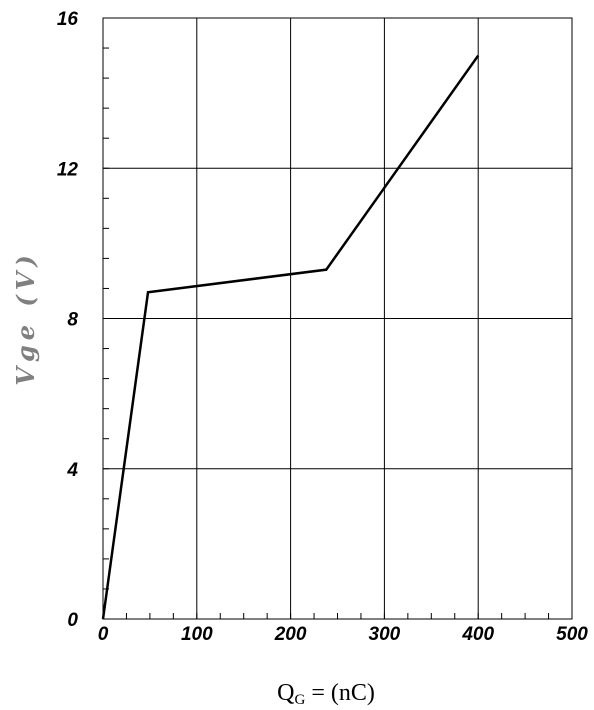 Image resolution: width=594 pixels, height=710 pixels. I want to click on y-tick-label: 16, so click(68, 19).